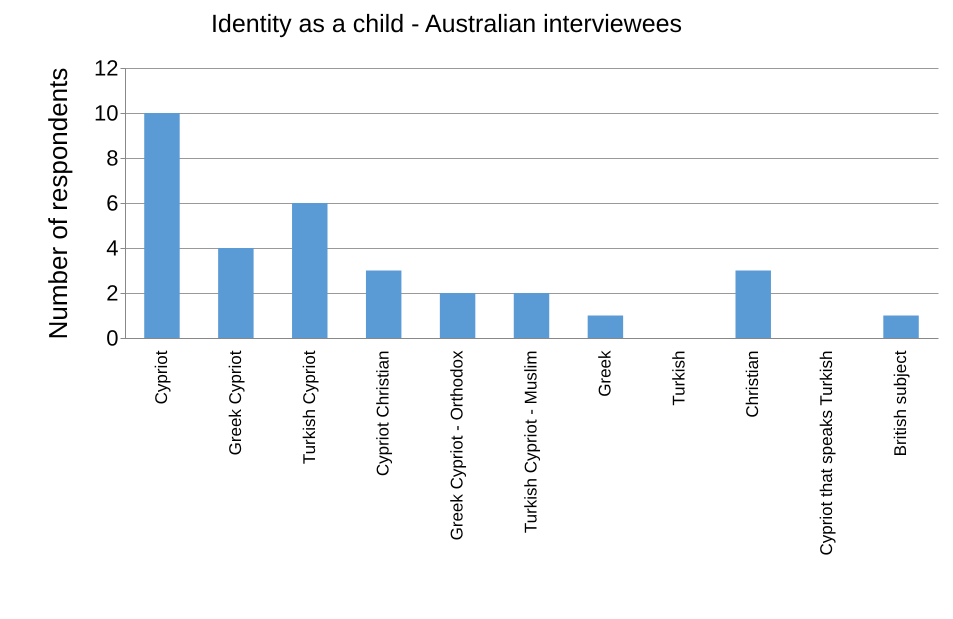 This screenshot has height=619, width=953. I want to click on x-tick-label: Greek Cypriot - Orthodox, so click(457, 445).